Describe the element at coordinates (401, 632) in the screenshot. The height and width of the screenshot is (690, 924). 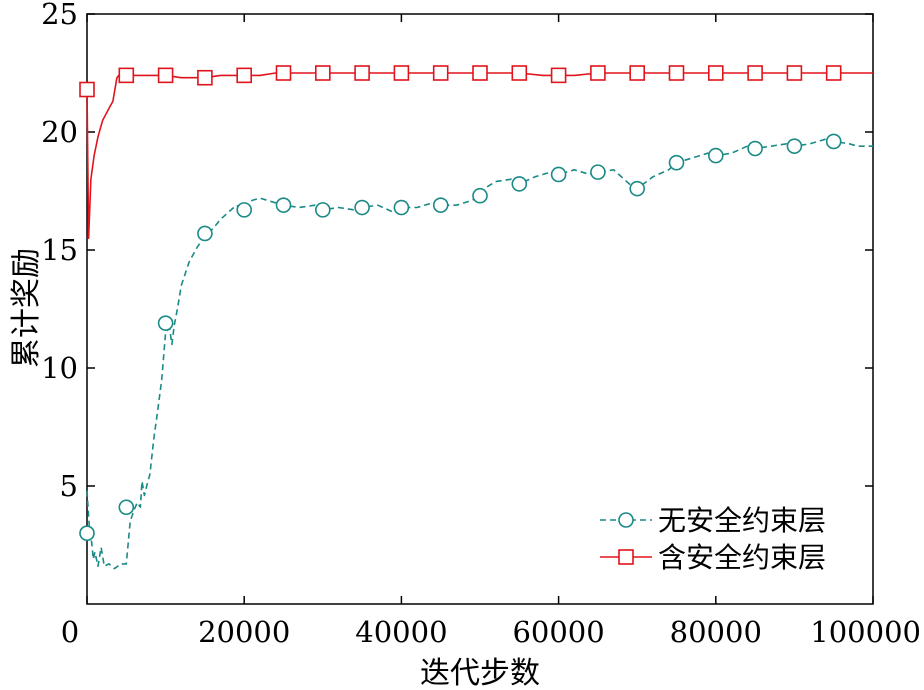
I see `x-tick-label: 40000` at that location.